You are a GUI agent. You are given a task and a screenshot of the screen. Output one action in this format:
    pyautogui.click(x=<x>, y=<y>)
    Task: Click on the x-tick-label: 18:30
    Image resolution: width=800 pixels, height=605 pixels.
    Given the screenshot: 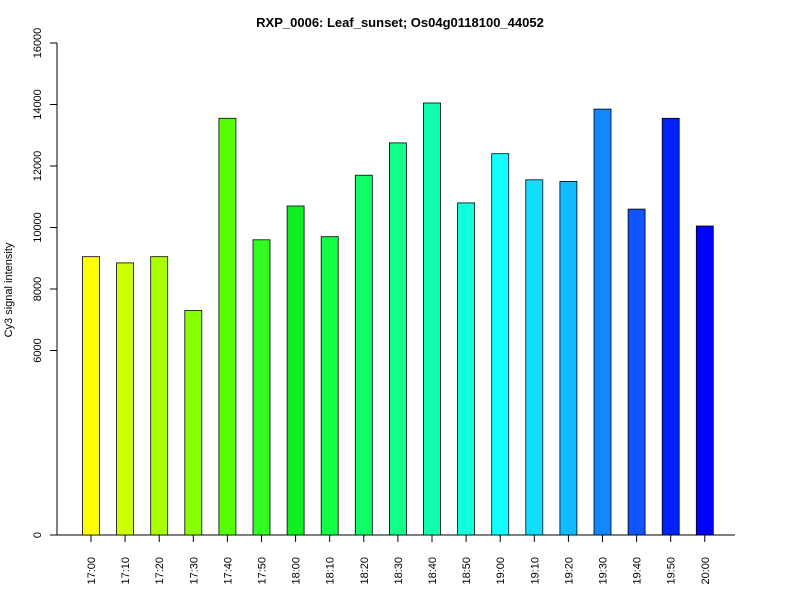 What is the action you would take?
    pyautogui.click(x=399, y=571)
    